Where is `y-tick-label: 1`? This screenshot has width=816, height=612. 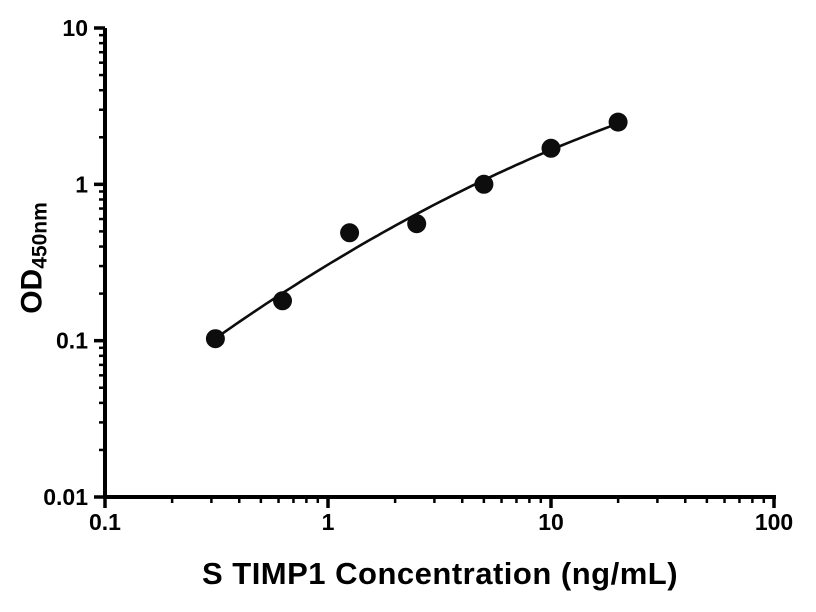
y-tick-label: 1 is located at coordinates (81, 184).